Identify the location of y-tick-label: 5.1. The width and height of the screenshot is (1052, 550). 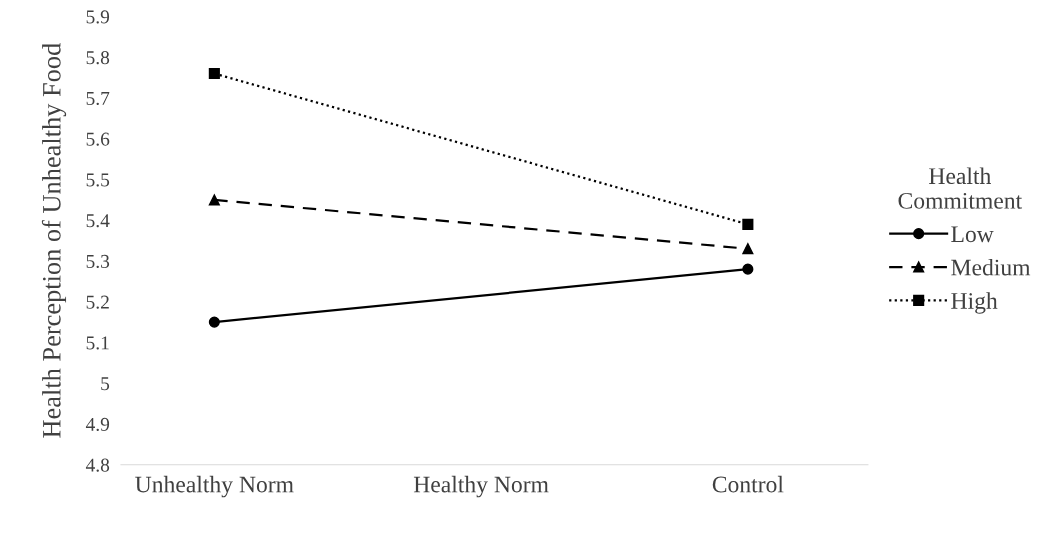
(97, 343).